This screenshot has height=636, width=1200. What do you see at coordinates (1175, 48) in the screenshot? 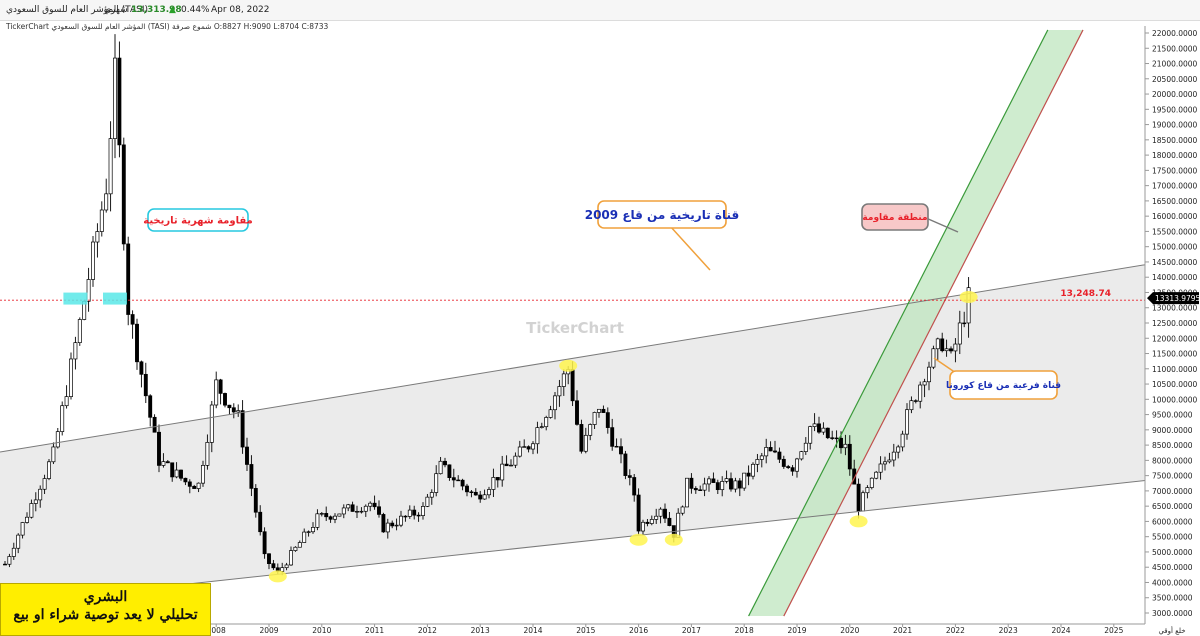
I see `price-axis-label: 21500.0000` at bounding box center [1175, 48].